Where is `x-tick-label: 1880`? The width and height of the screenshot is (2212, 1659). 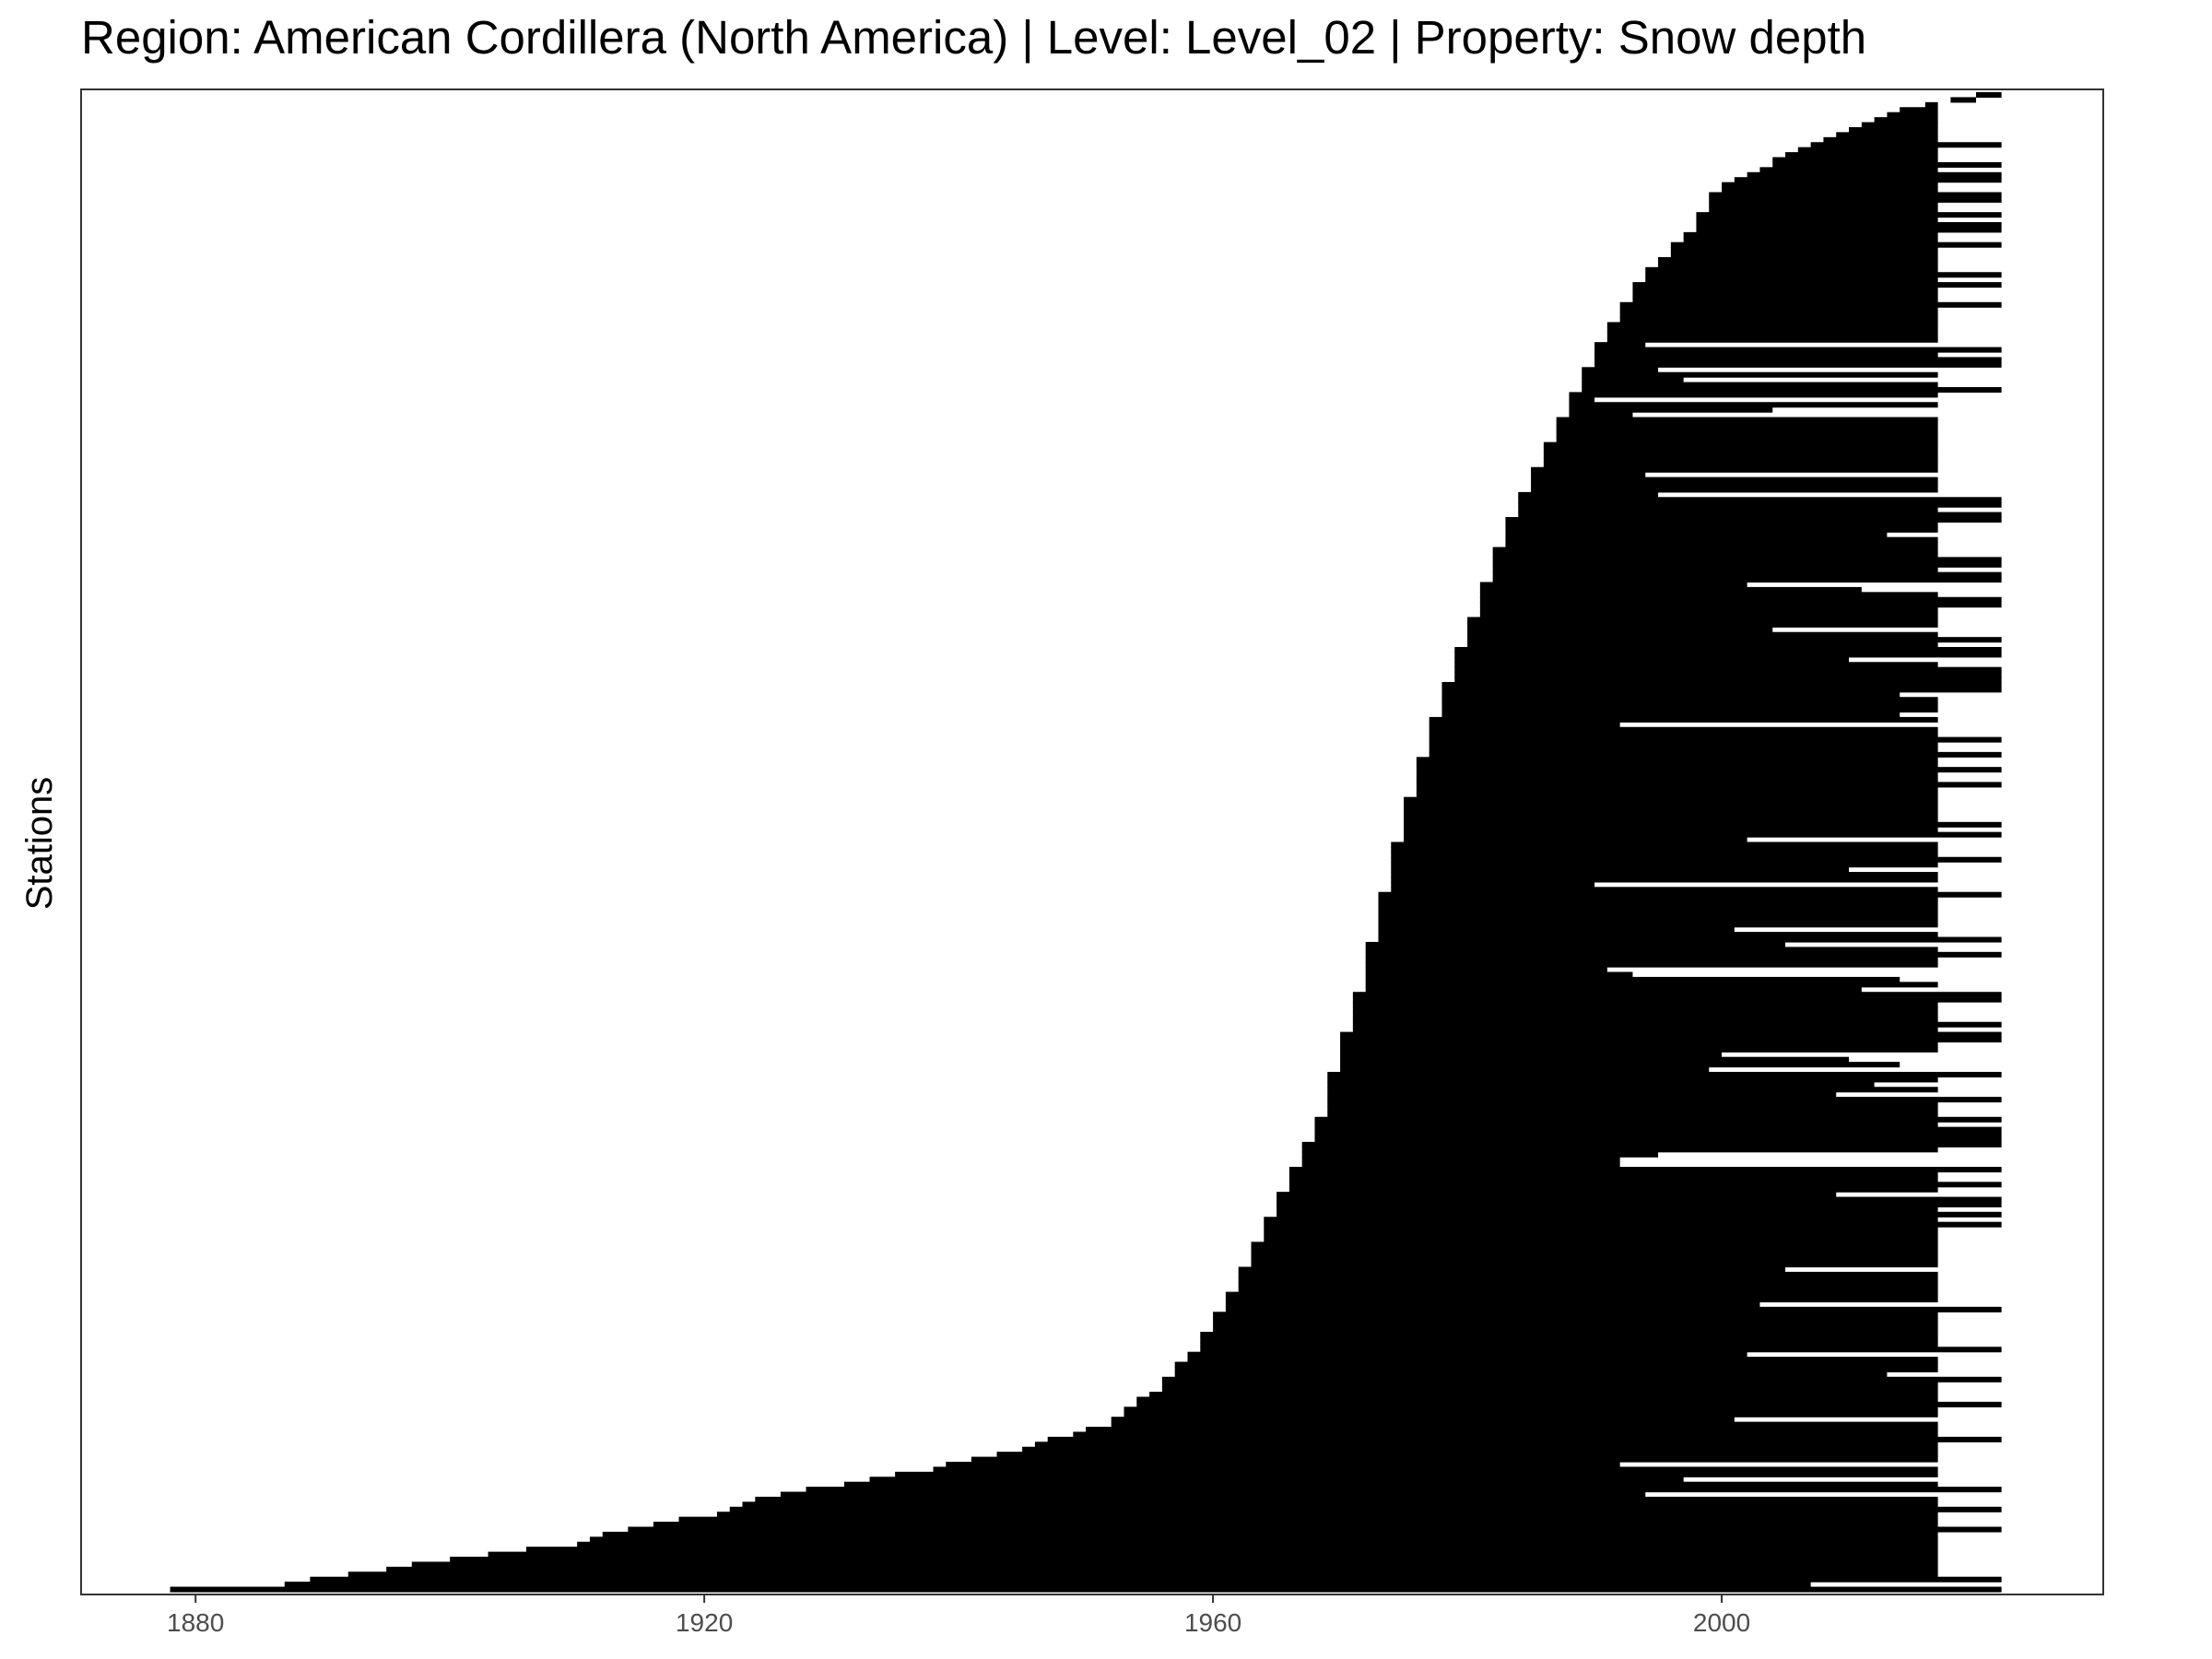 x-tick-label: 1880 is located at coordinates (195, 1622).